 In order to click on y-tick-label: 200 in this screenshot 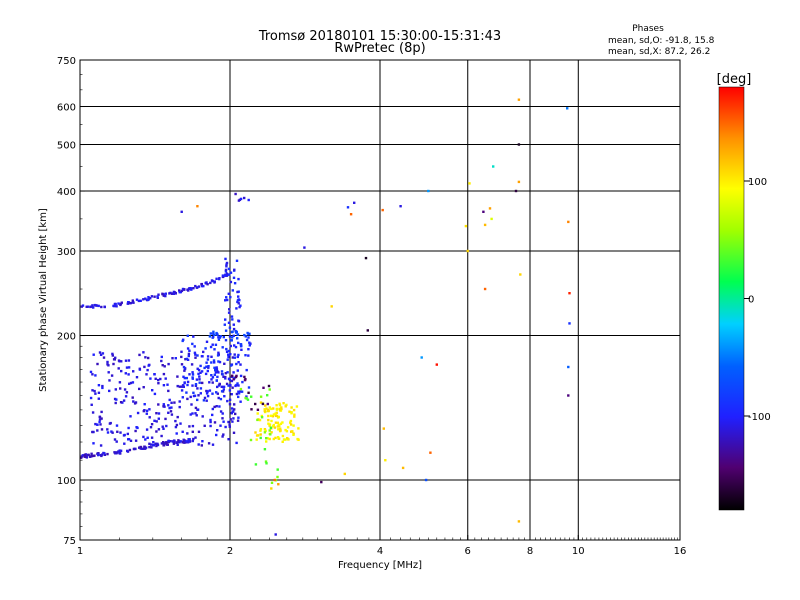, I will do `click(66, 337)`.